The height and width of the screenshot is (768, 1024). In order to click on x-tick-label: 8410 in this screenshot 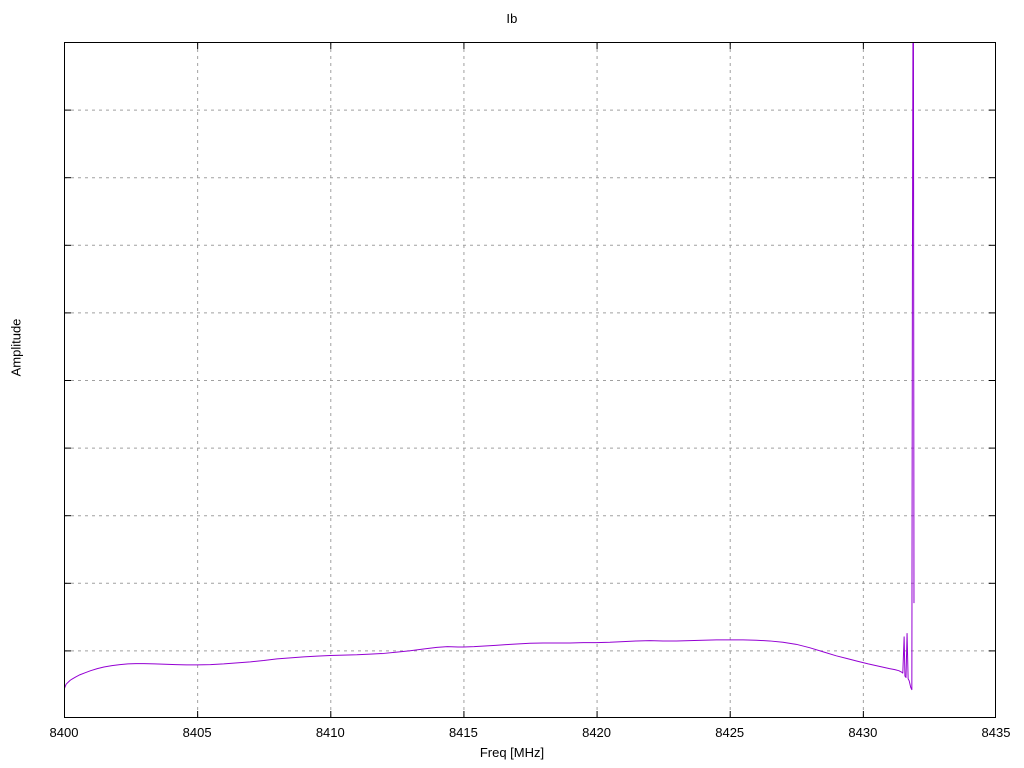, I will do `click(330, 732)`.